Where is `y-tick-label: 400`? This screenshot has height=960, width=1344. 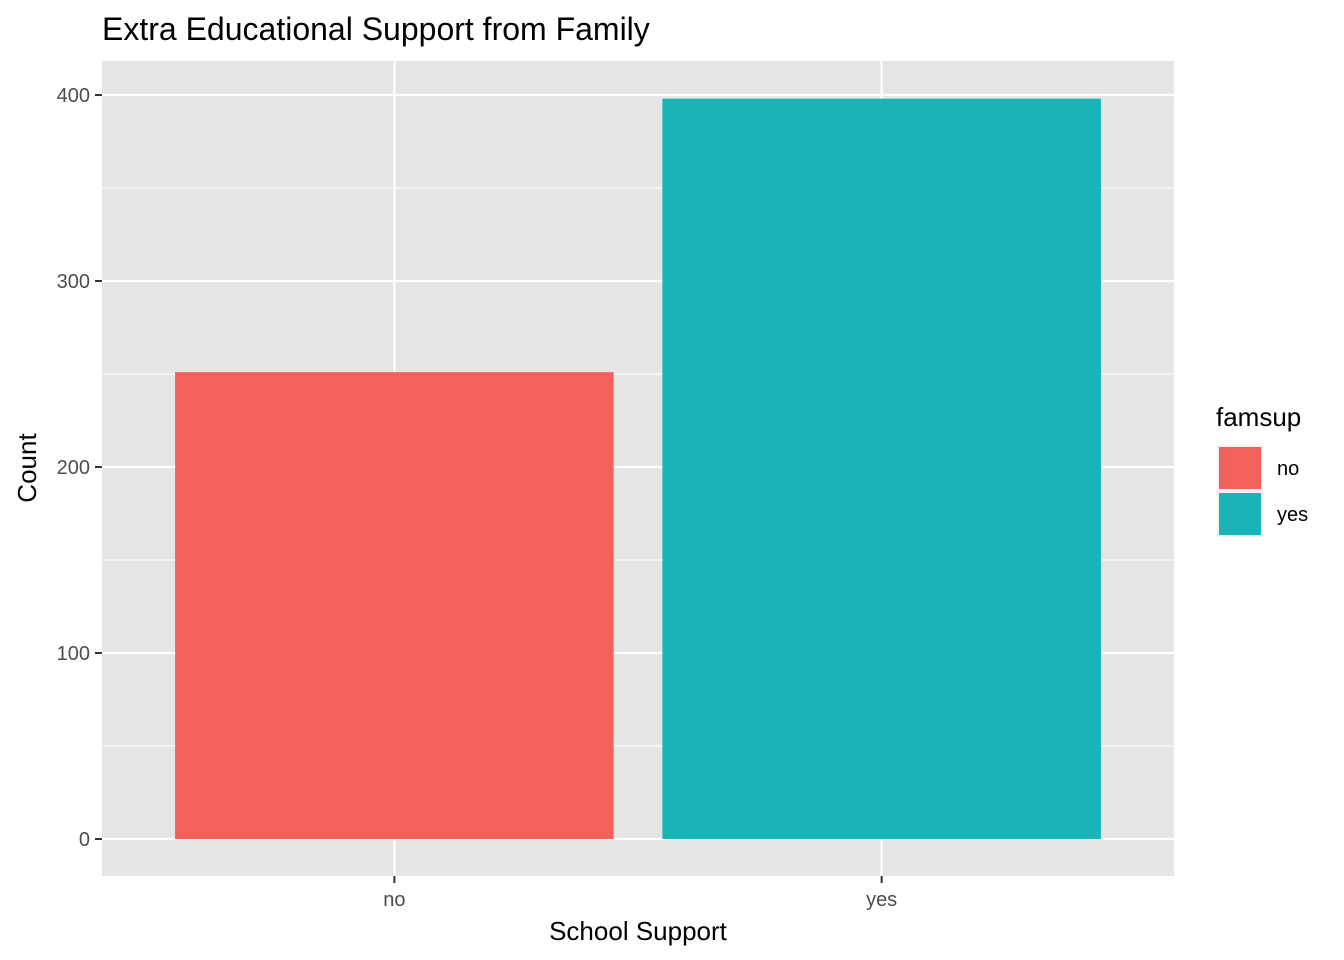 y-tick-label: 400 is located at coordinates (73, 96).